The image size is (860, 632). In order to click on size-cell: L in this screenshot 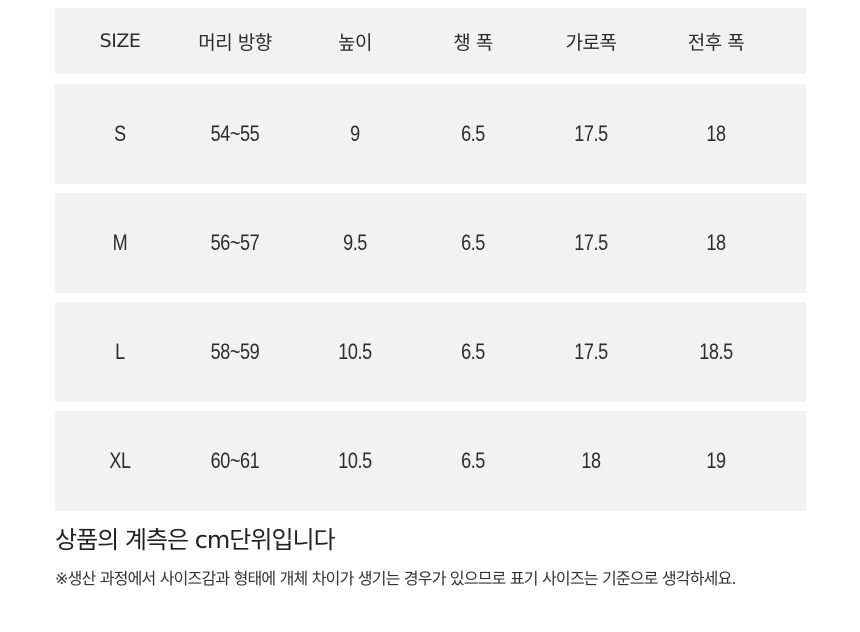, I will do `click(120, 351)`.